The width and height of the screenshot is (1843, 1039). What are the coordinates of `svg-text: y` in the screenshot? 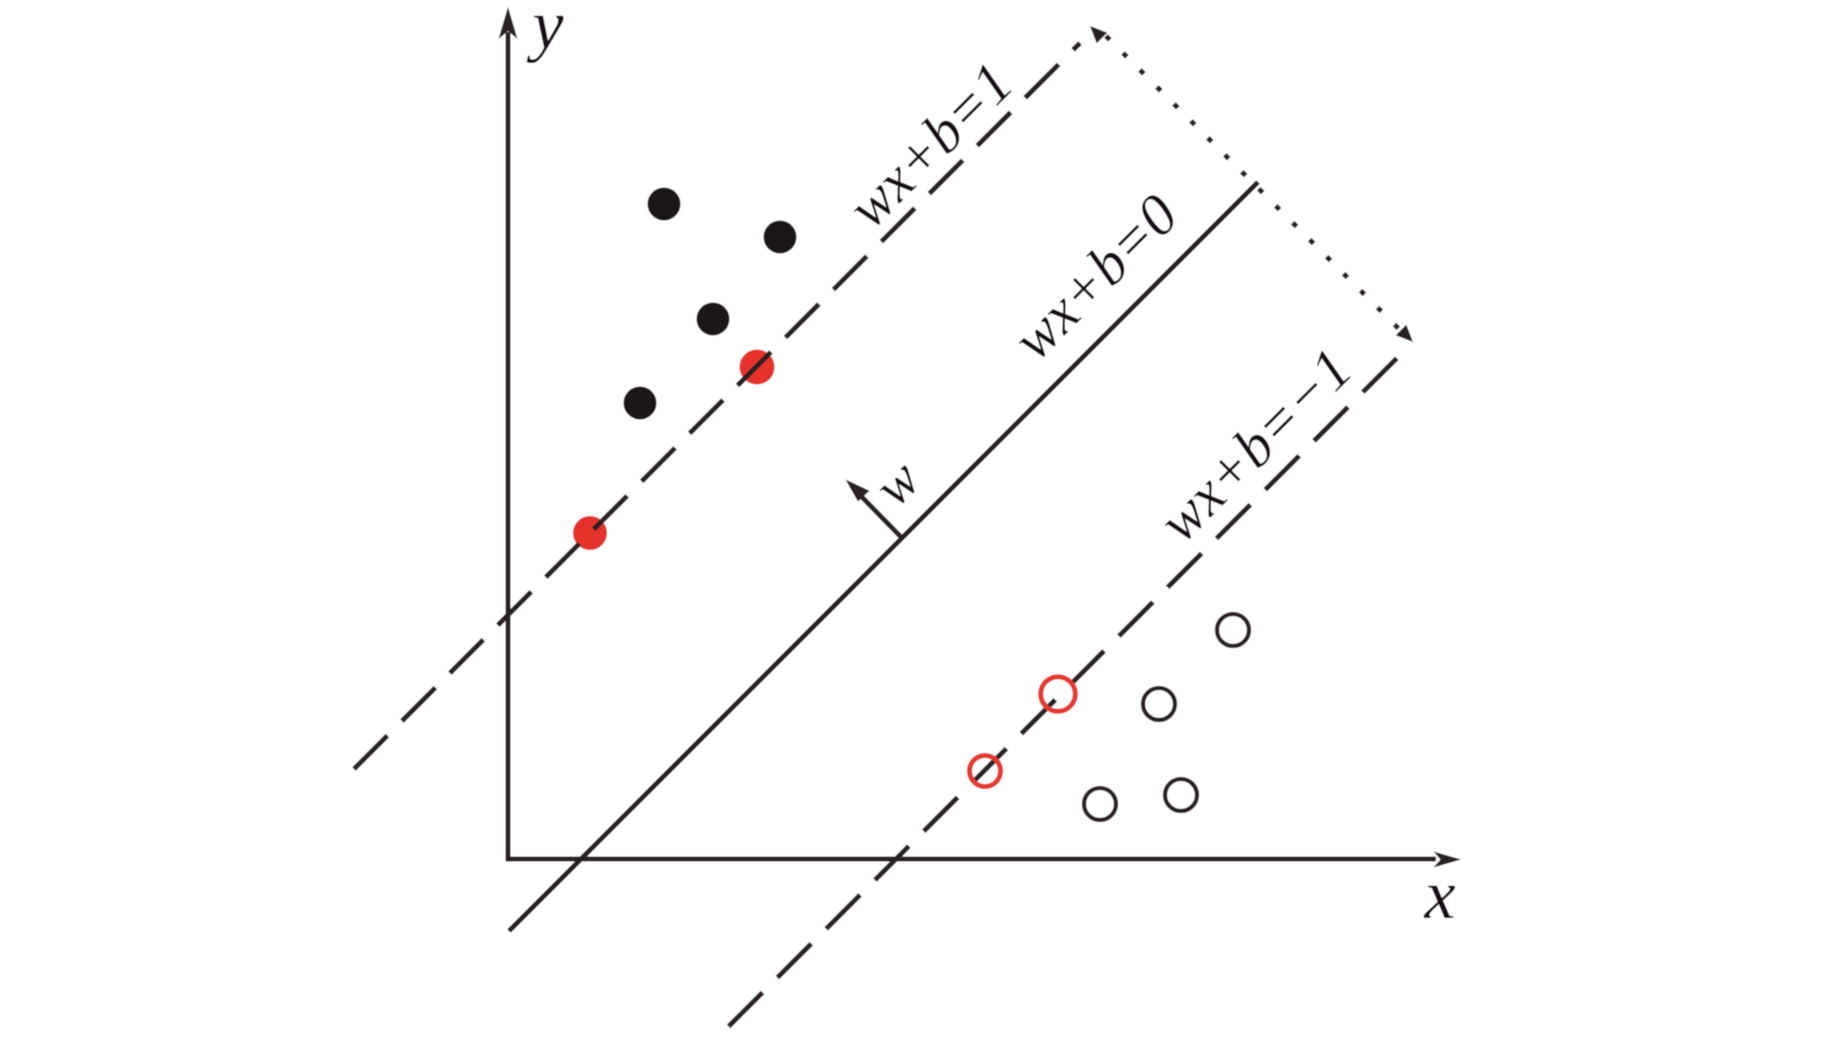 It's located at (545, 32).